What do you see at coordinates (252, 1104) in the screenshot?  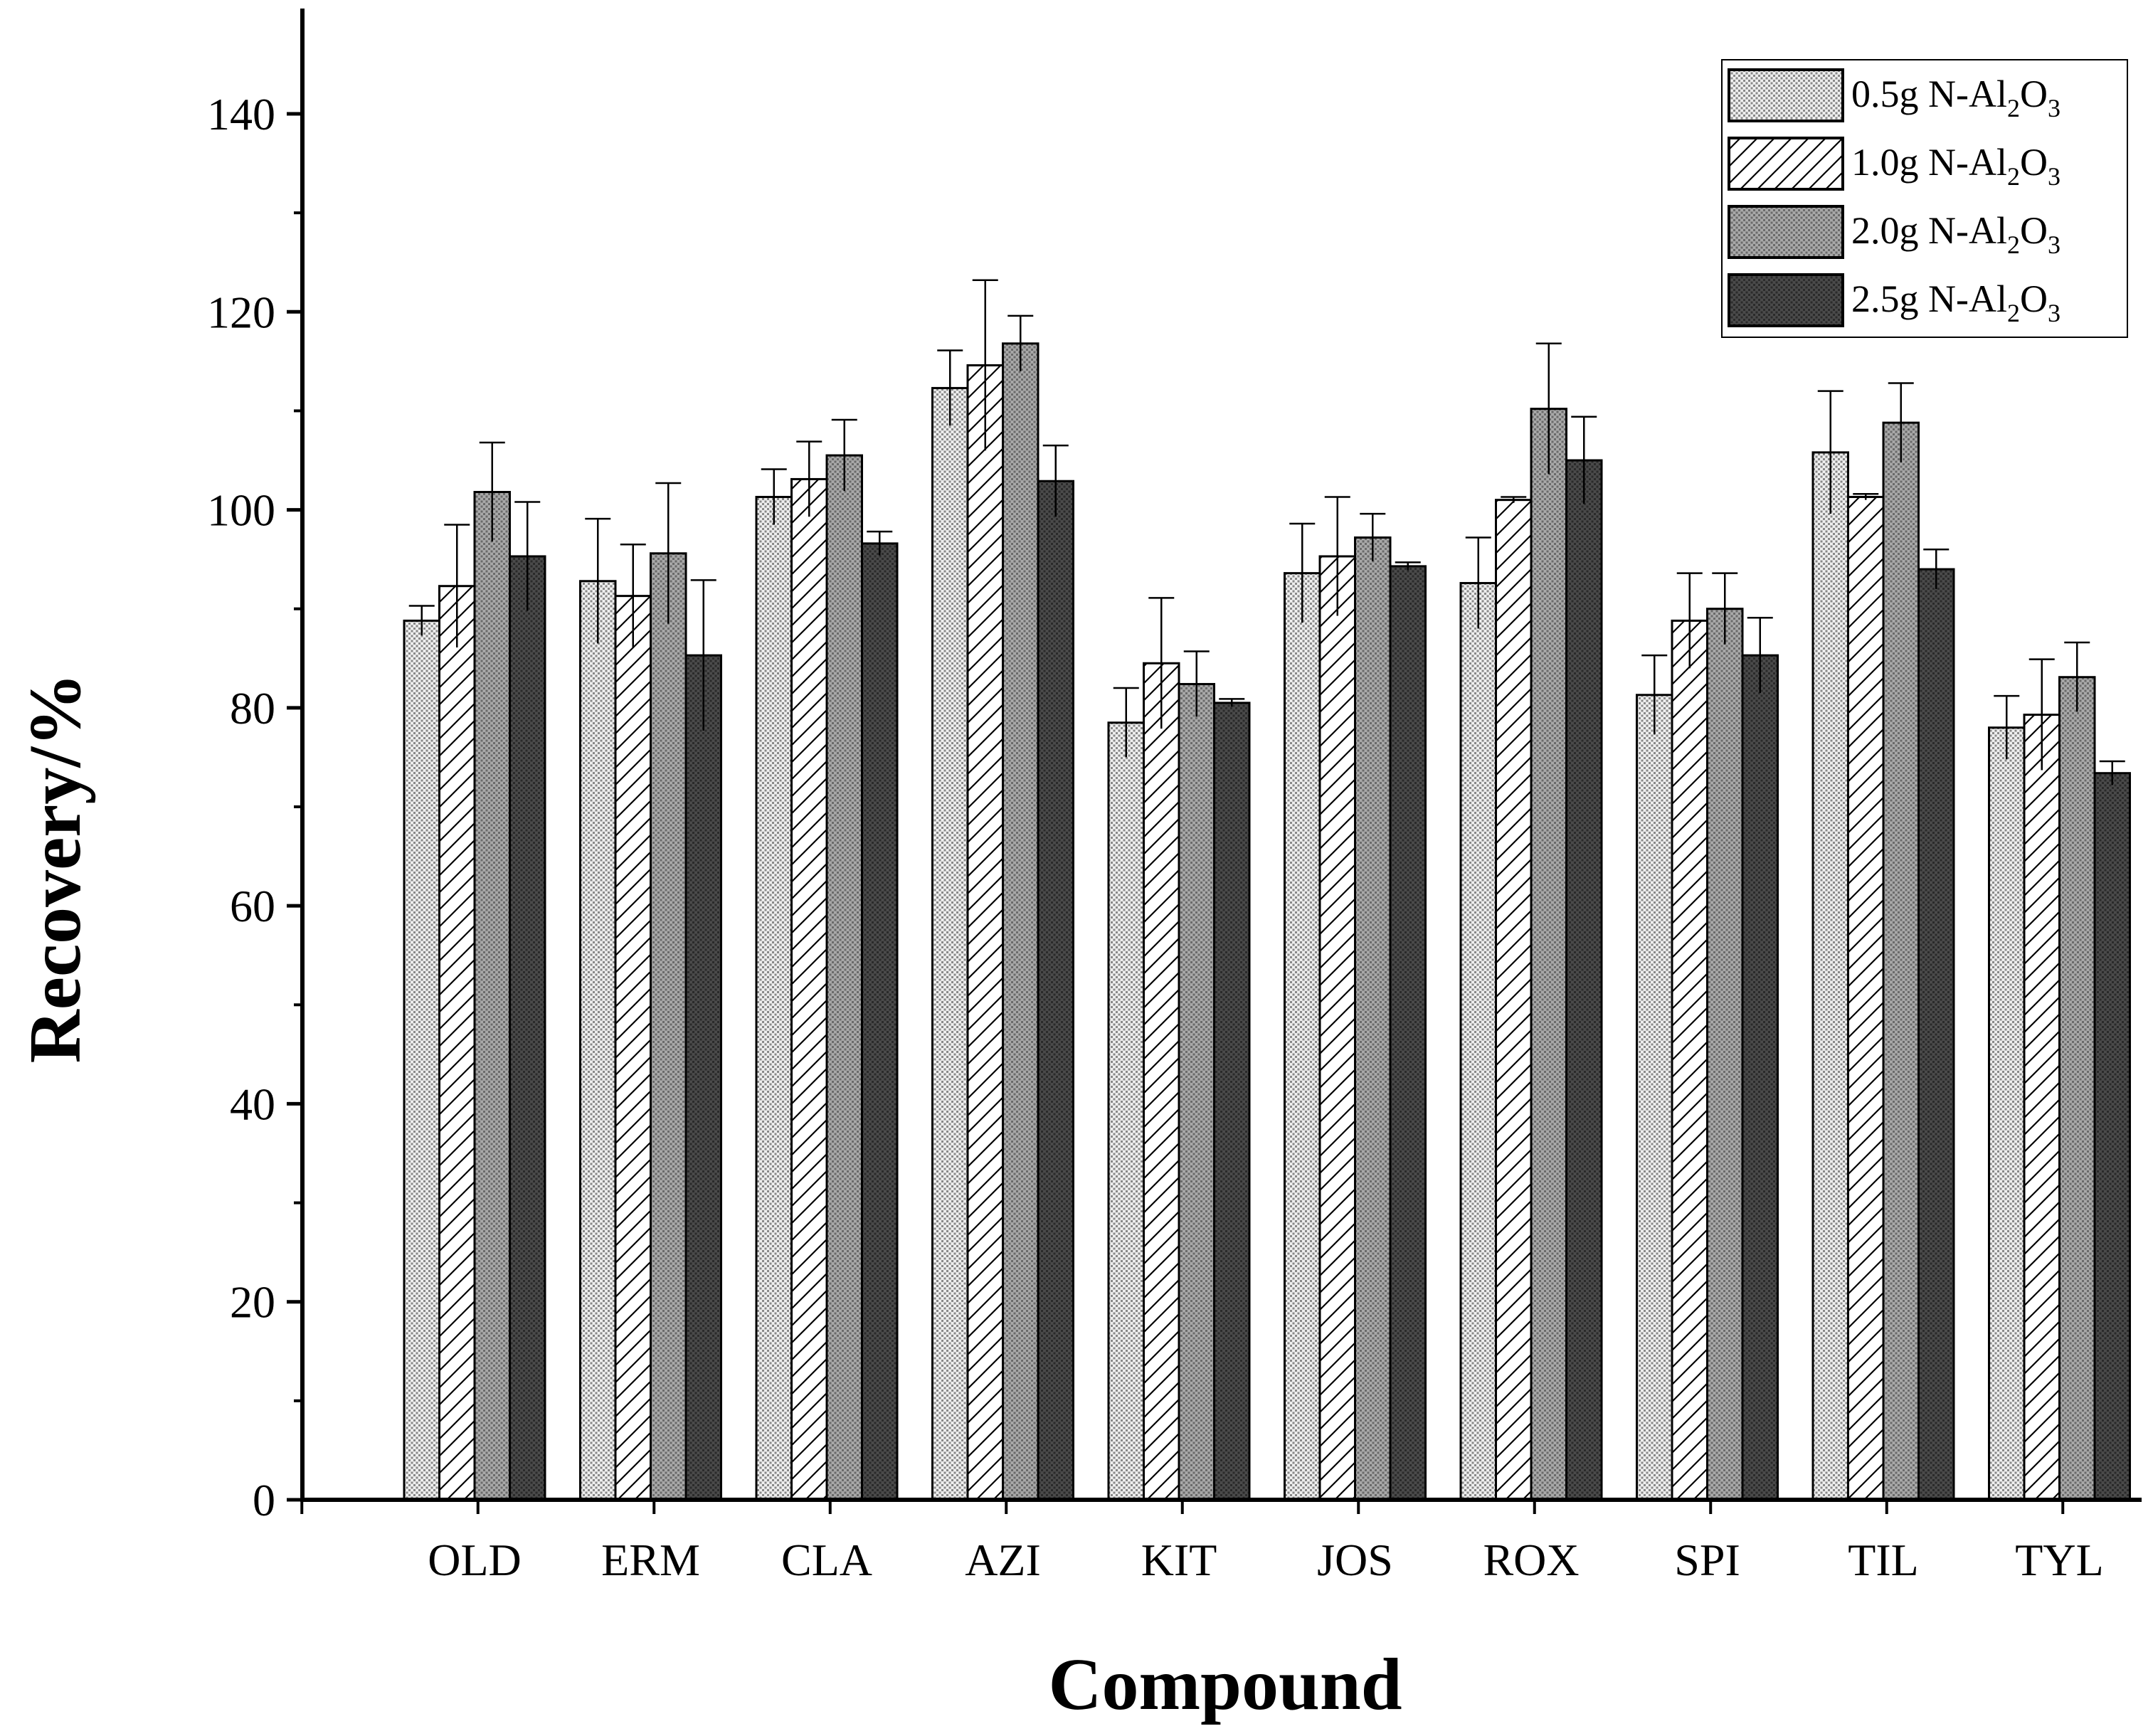 I see `y-tick-label-40: 40` at bounding box center [252, 1104].